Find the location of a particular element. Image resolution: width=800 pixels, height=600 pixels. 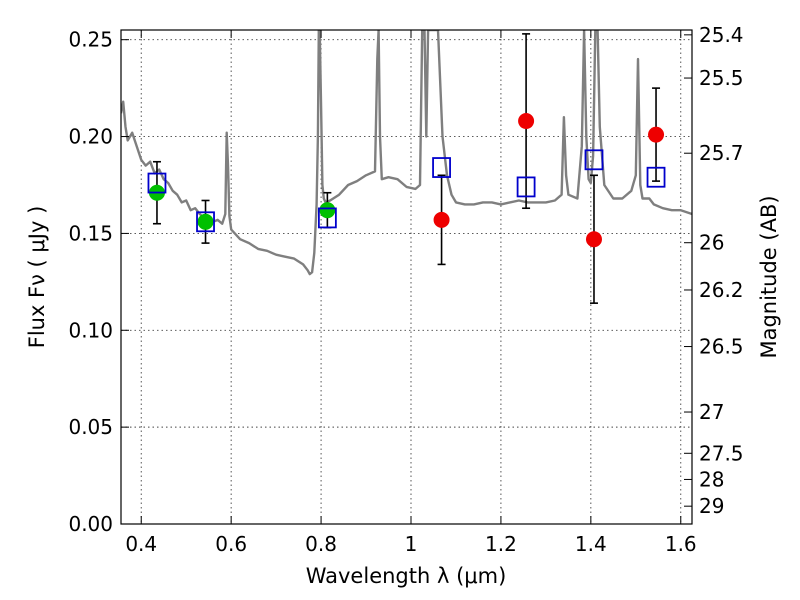

right-tick-label: 25.4 is located at coordinates (721, 35).